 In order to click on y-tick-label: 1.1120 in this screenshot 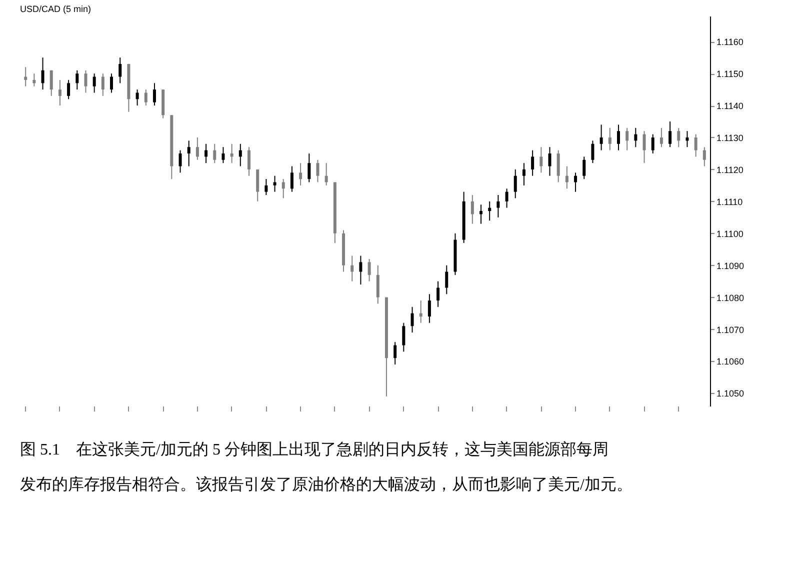, I will do `click(730, 169)`.